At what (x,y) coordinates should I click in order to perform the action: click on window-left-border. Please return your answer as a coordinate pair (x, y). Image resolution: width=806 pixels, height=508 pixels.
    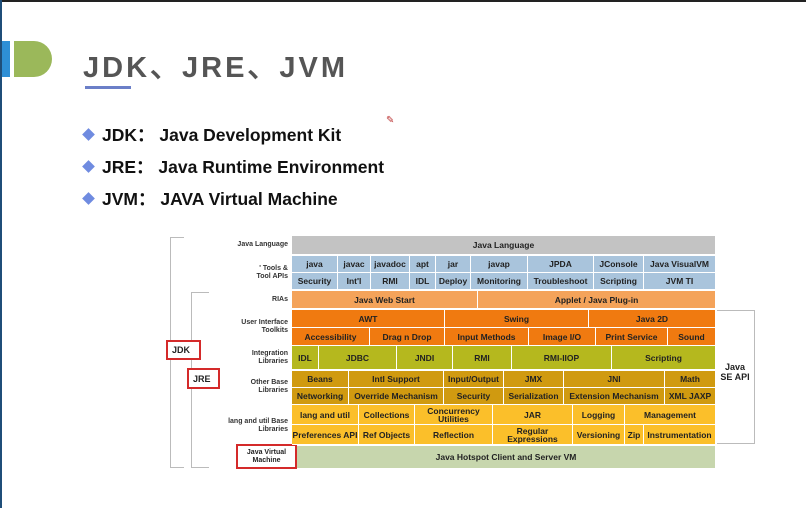
    Looking at the image, I should click on (1, 254).